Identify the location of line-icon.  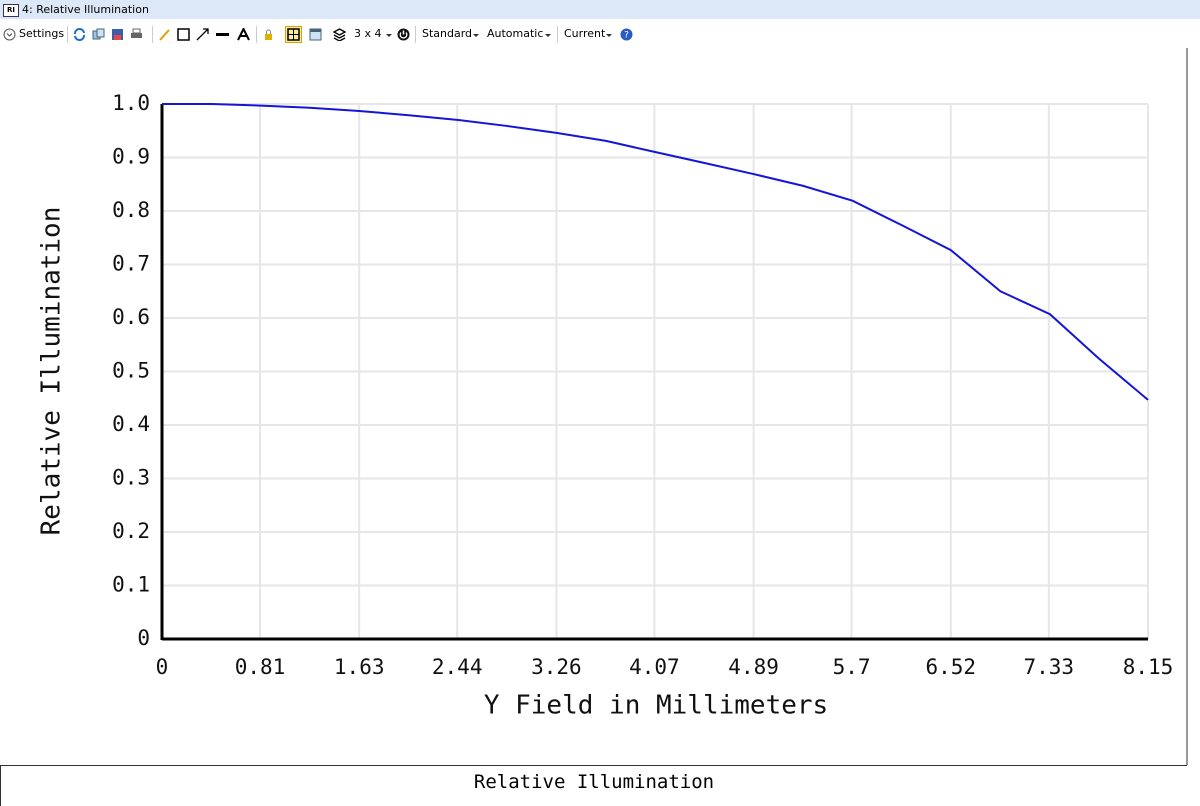
(222, 34).